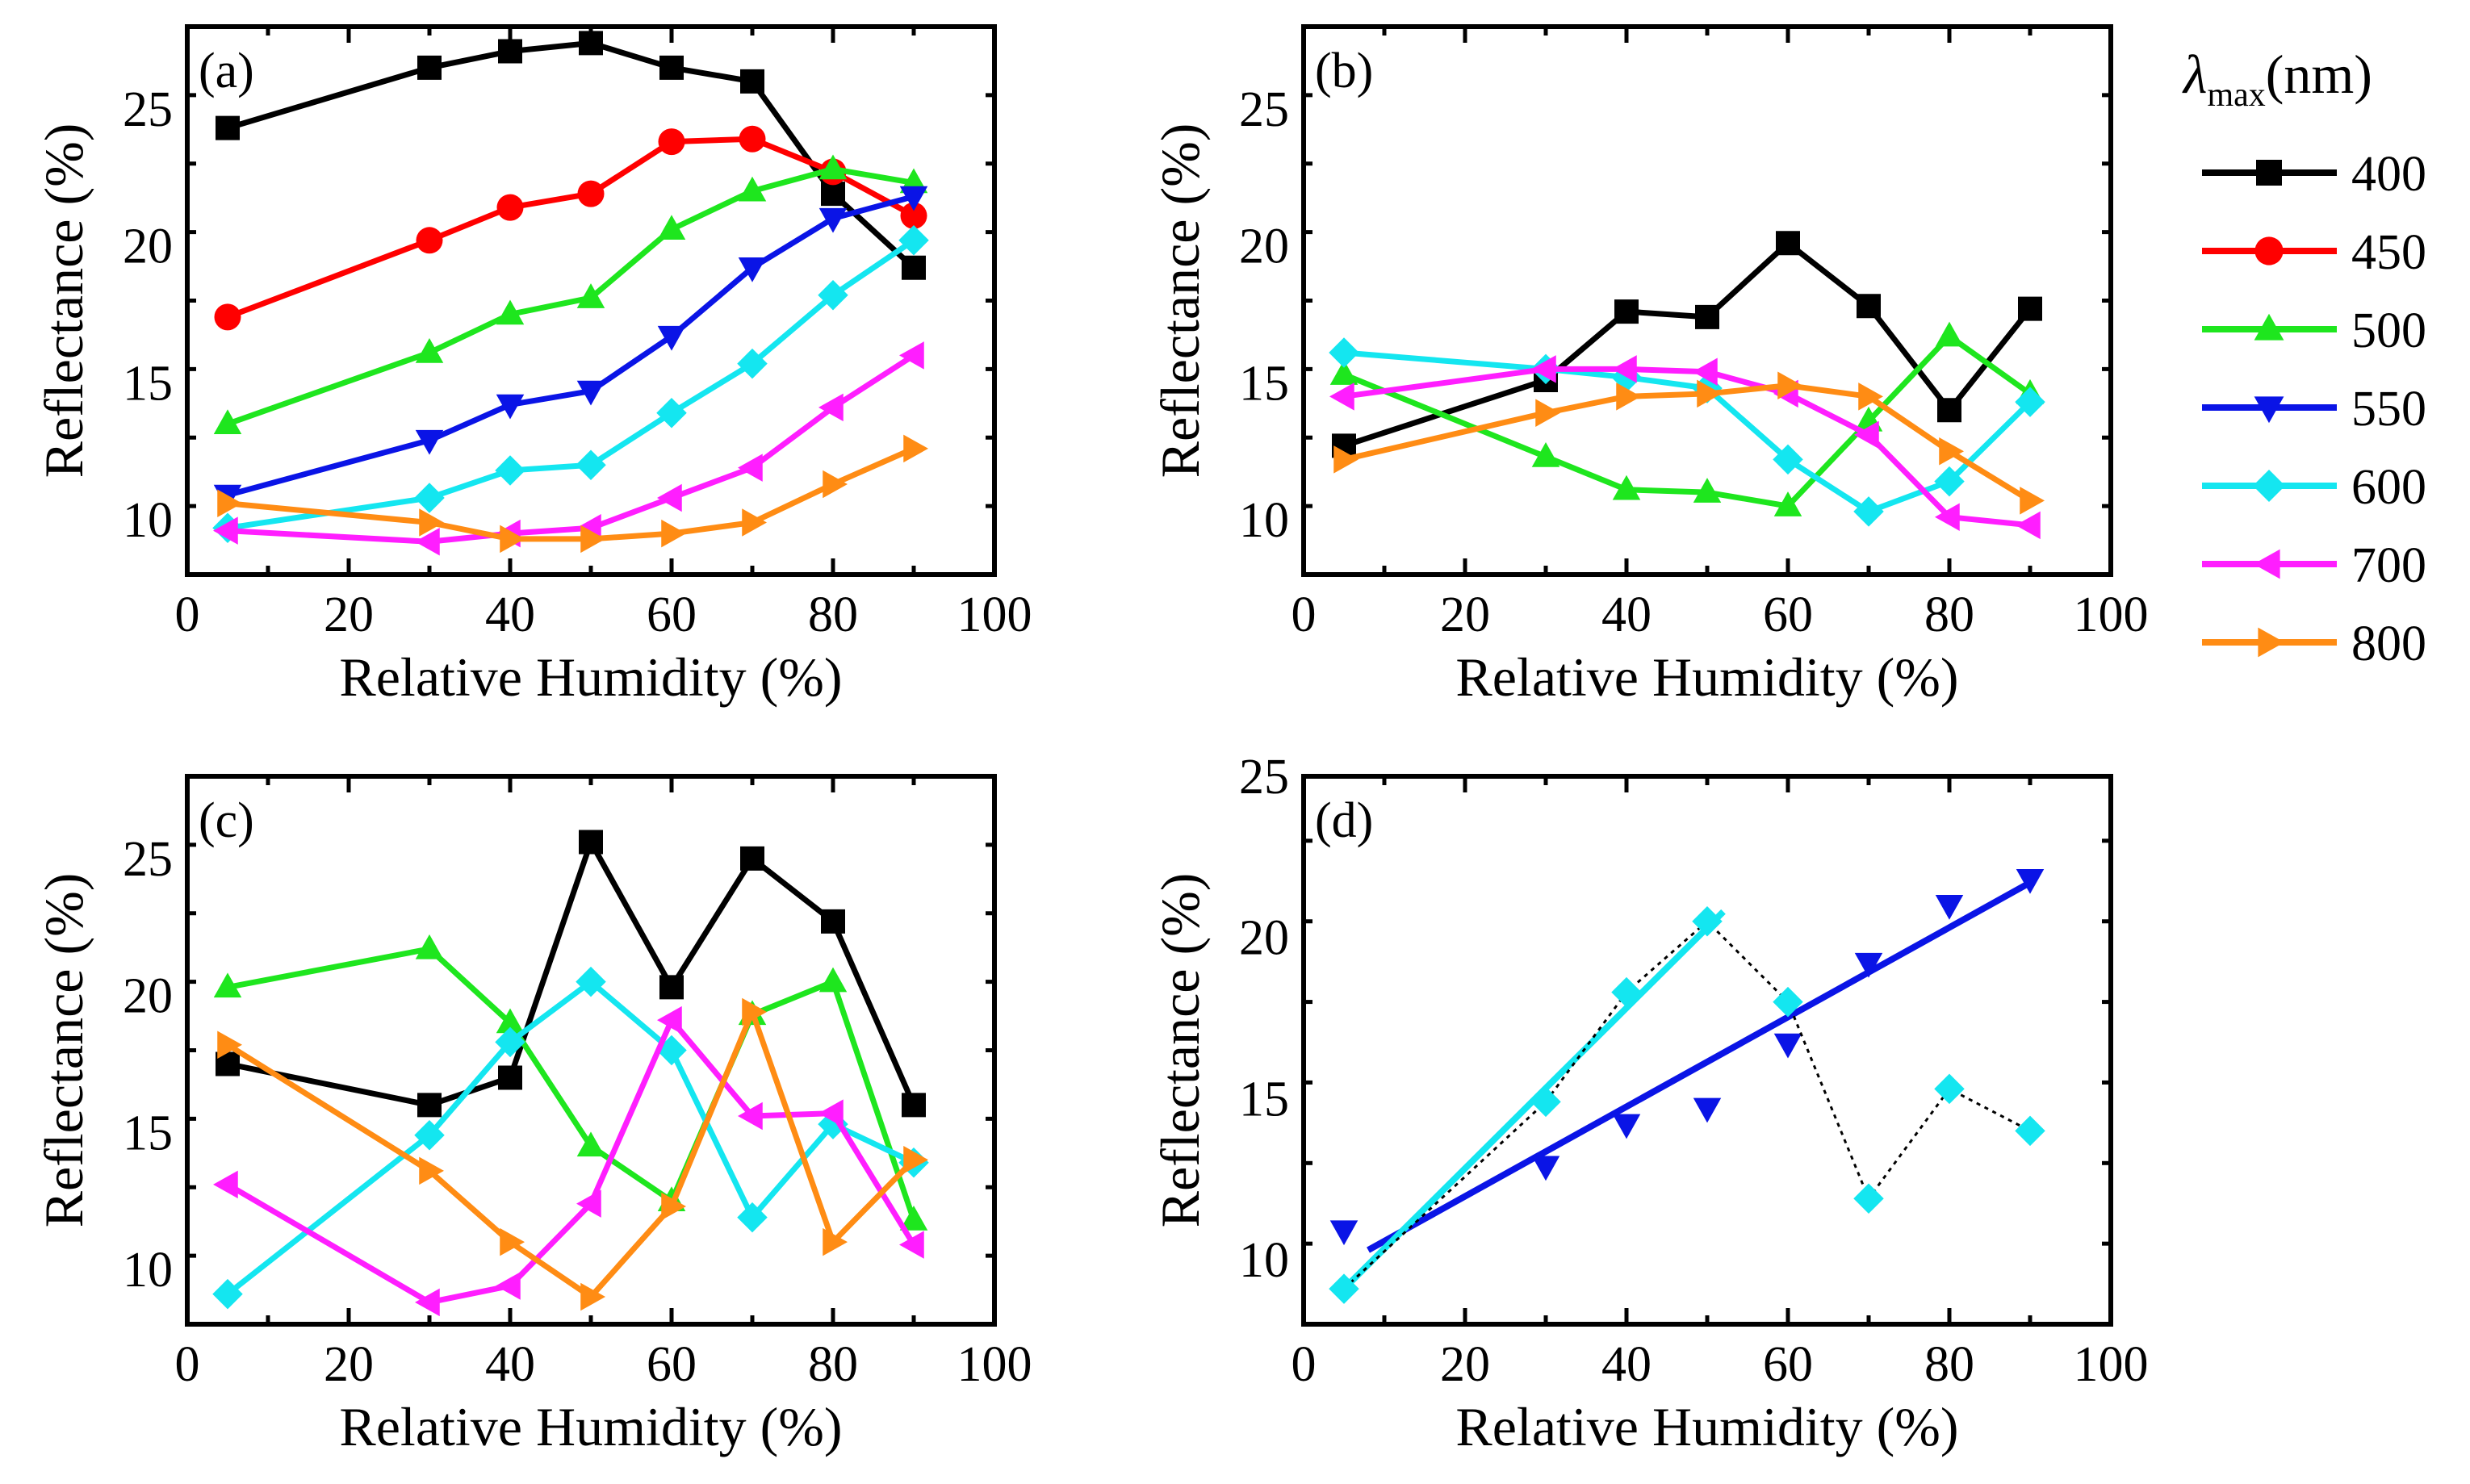  I want to click on legend-entry-450: 450, so click(2314, 253).